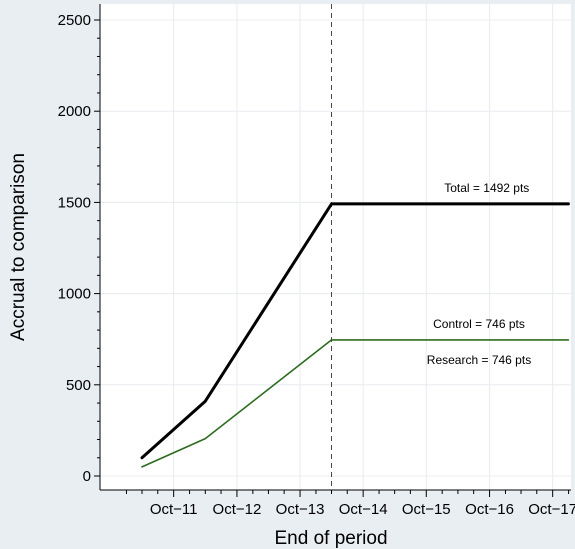 Image resolution: width=575 pixels, height=549 pixels. Describe the element at coordinates (87, 476) in the screenshot. I see `y-tick-label: 0` at that location.